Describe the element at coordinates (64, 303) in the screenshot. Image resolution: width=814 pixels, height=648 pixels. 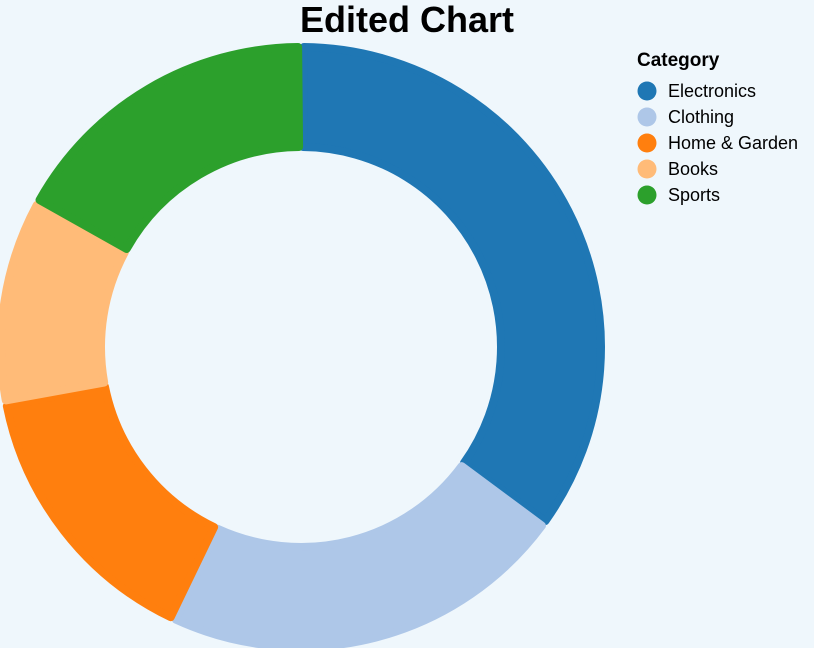
I see `slice-books` at that location.